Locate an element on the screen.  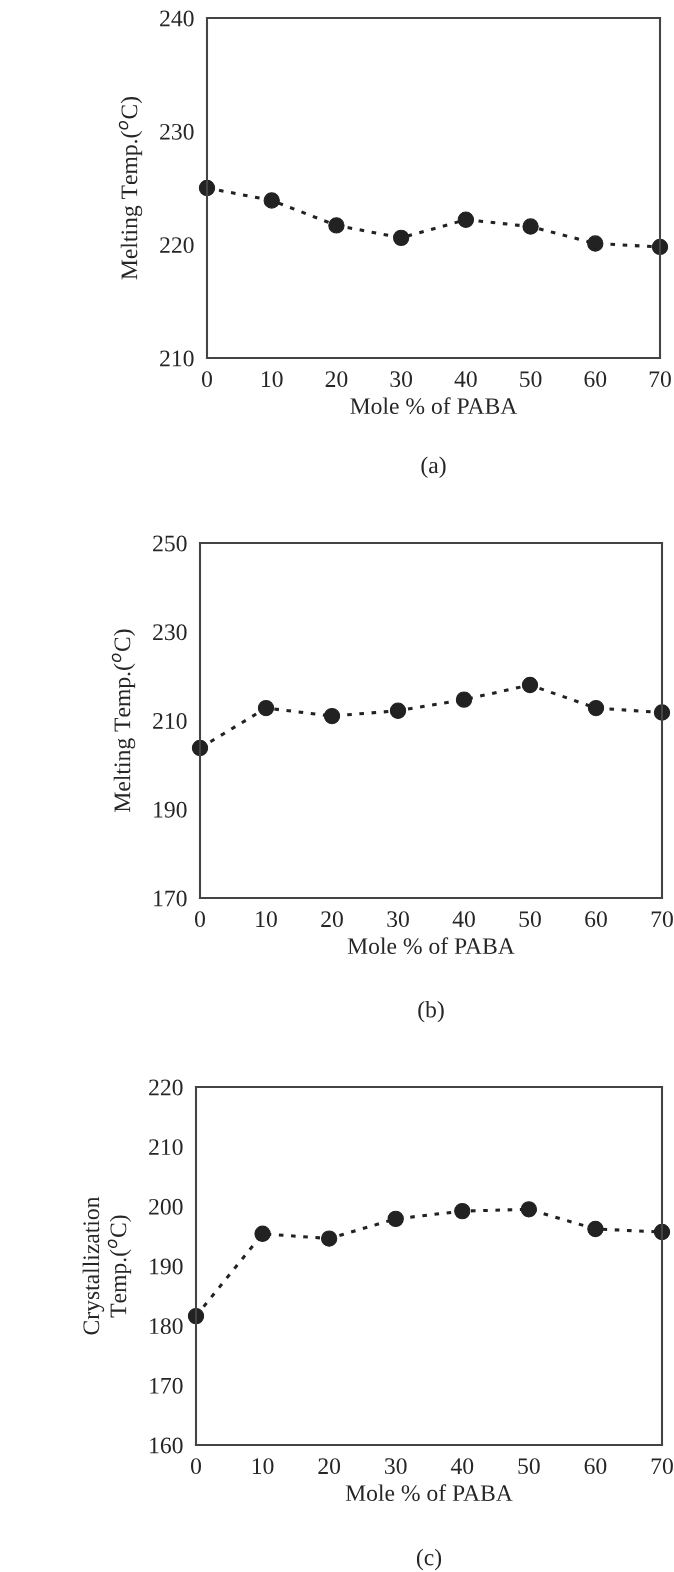
y-tick-label: 160 is located at coordinates (166, 1445).